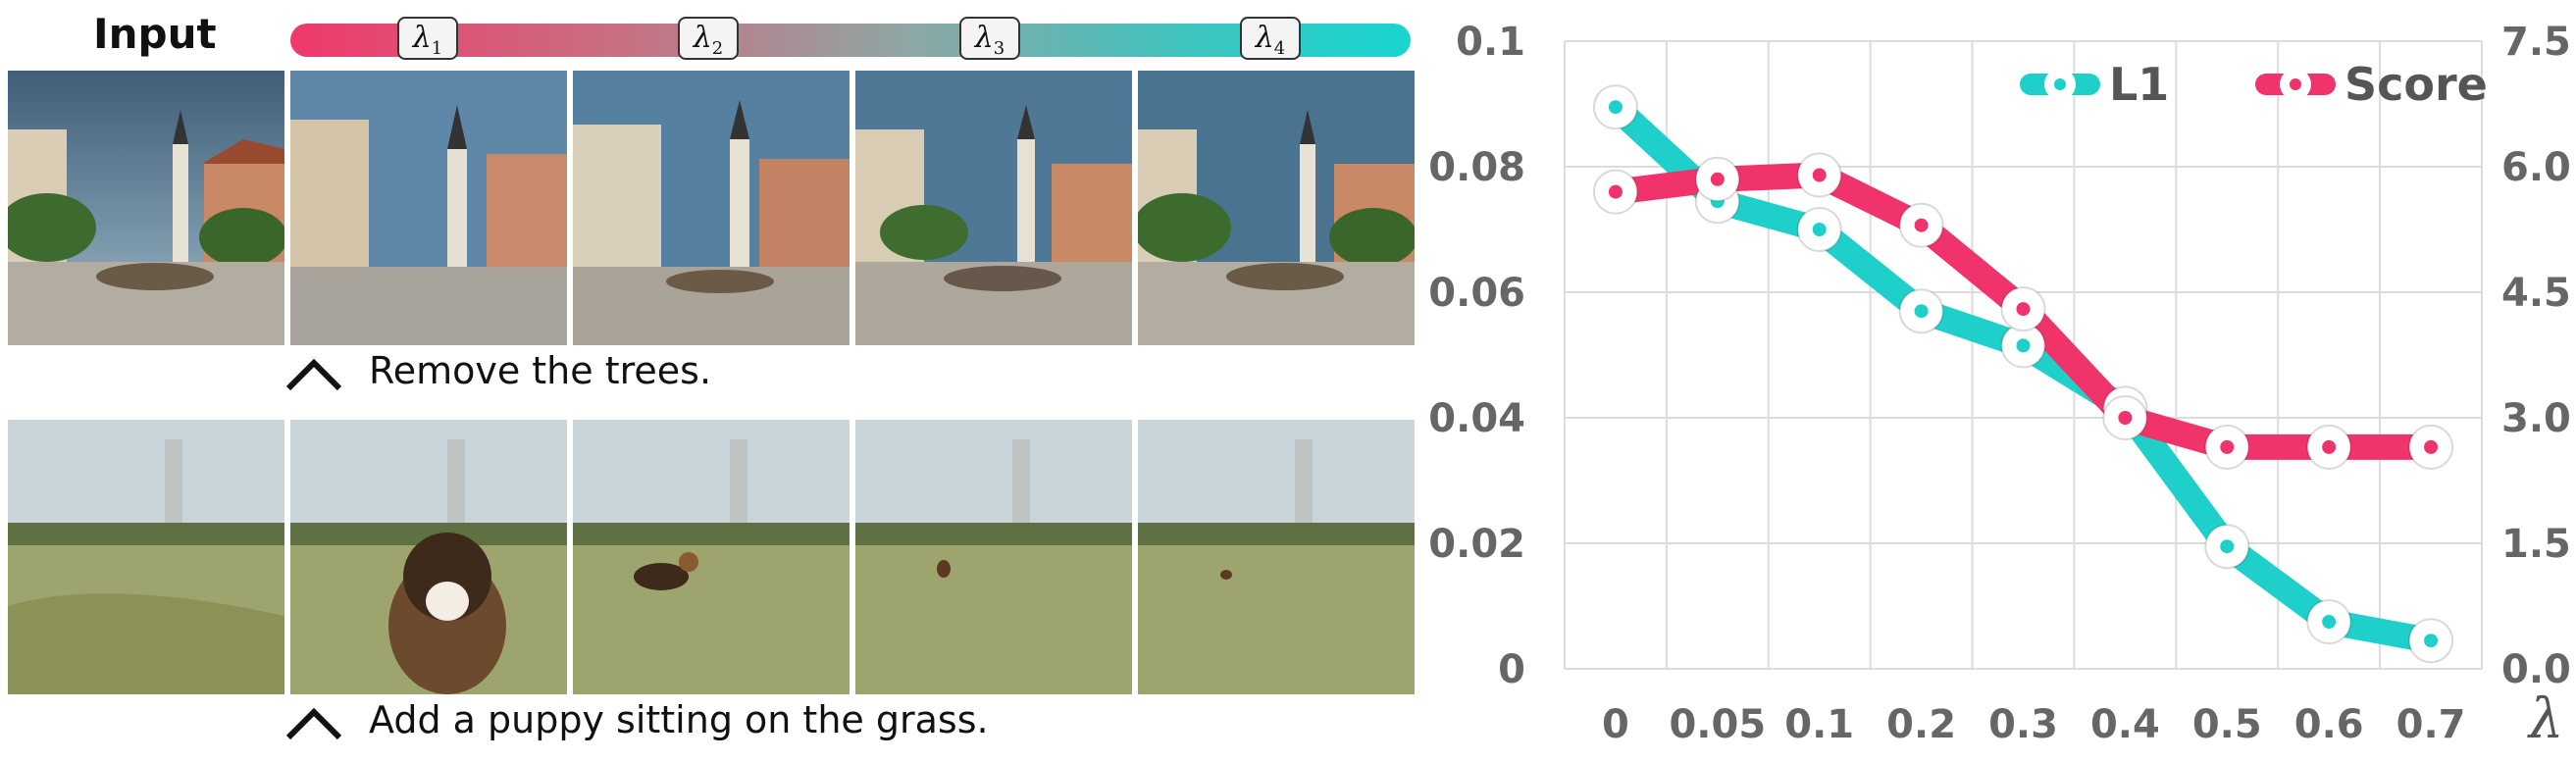  I want to click on right-y-tick-label: 0.0, so click(2536, 669).